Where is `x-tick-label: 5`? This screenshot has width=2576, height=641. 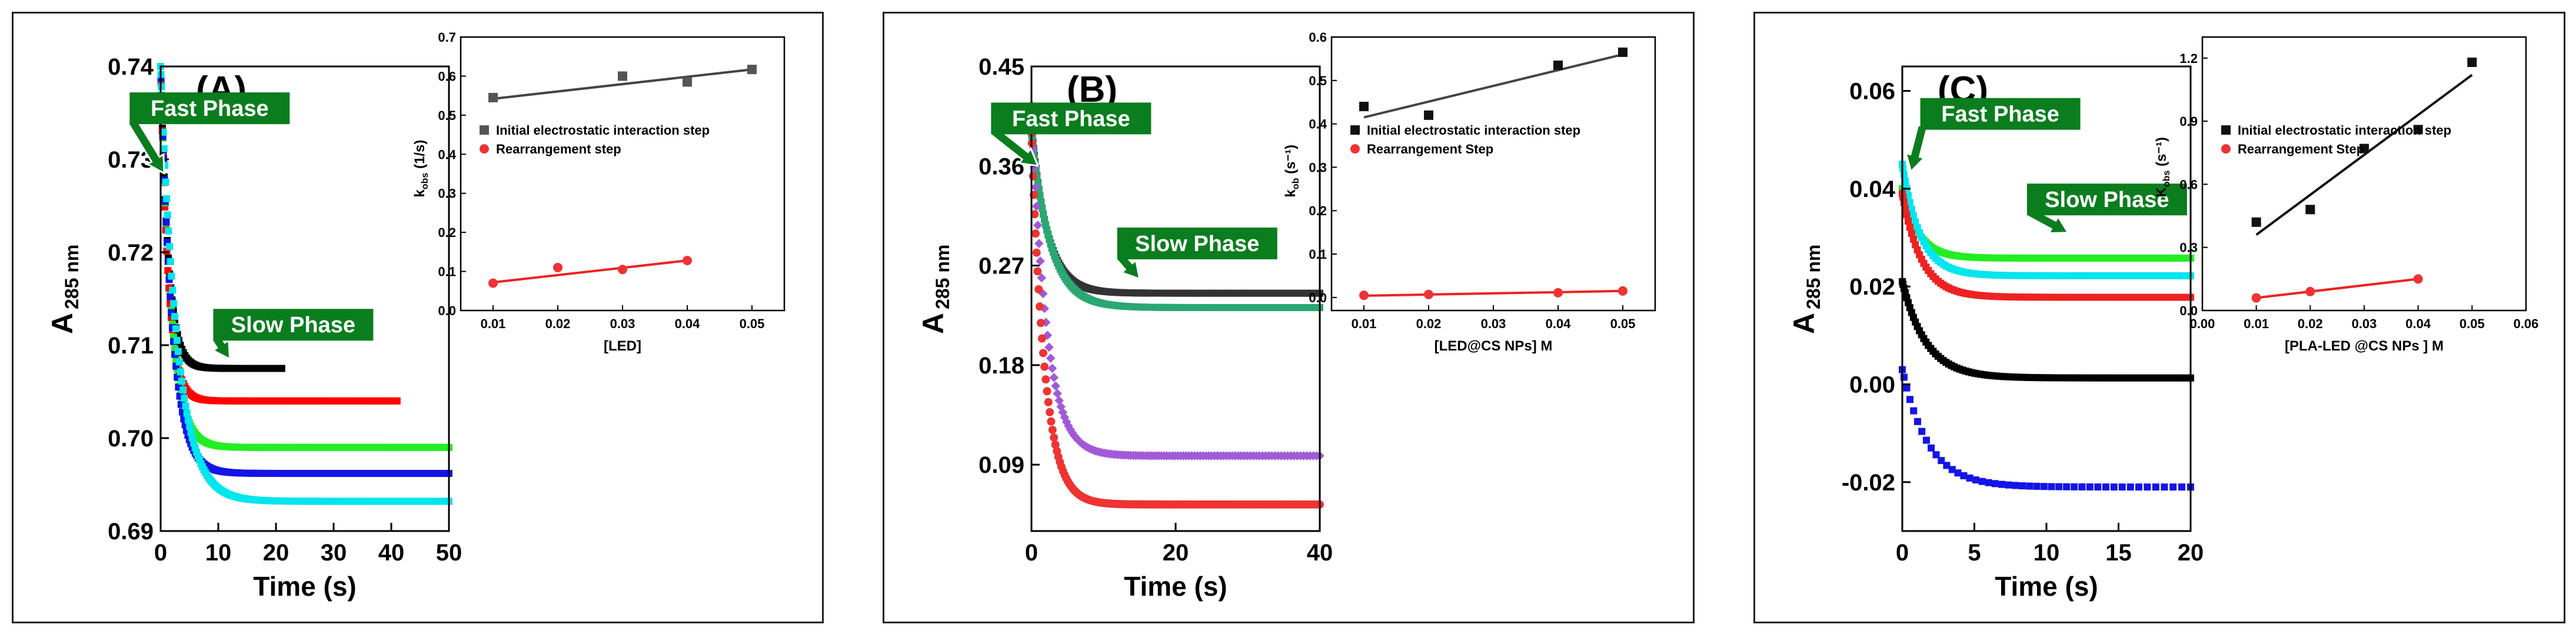
x-tick-label: 5 is located at coordinates (1974, 553).